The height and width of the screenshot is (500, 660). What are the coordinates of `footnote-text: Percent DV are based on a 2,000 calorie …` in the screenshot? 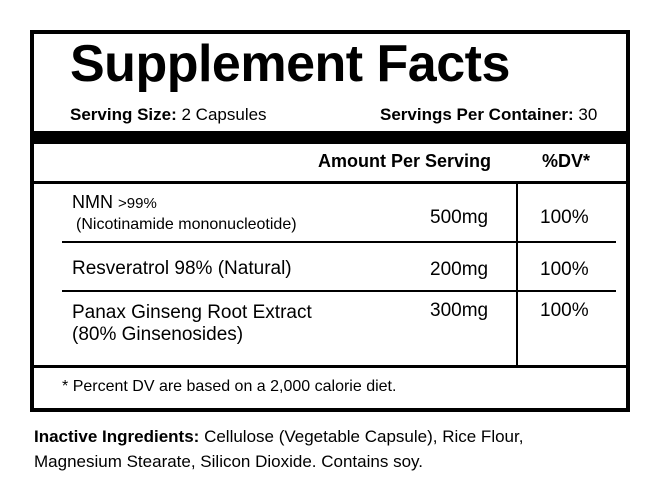 It's located at (234, 386).